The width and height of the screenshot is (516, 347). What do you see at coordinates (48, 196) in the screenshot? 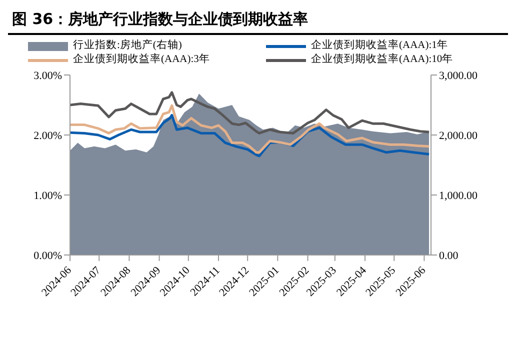
I see `y-tick-label: 1.00%` at bounding box center [48, 196].